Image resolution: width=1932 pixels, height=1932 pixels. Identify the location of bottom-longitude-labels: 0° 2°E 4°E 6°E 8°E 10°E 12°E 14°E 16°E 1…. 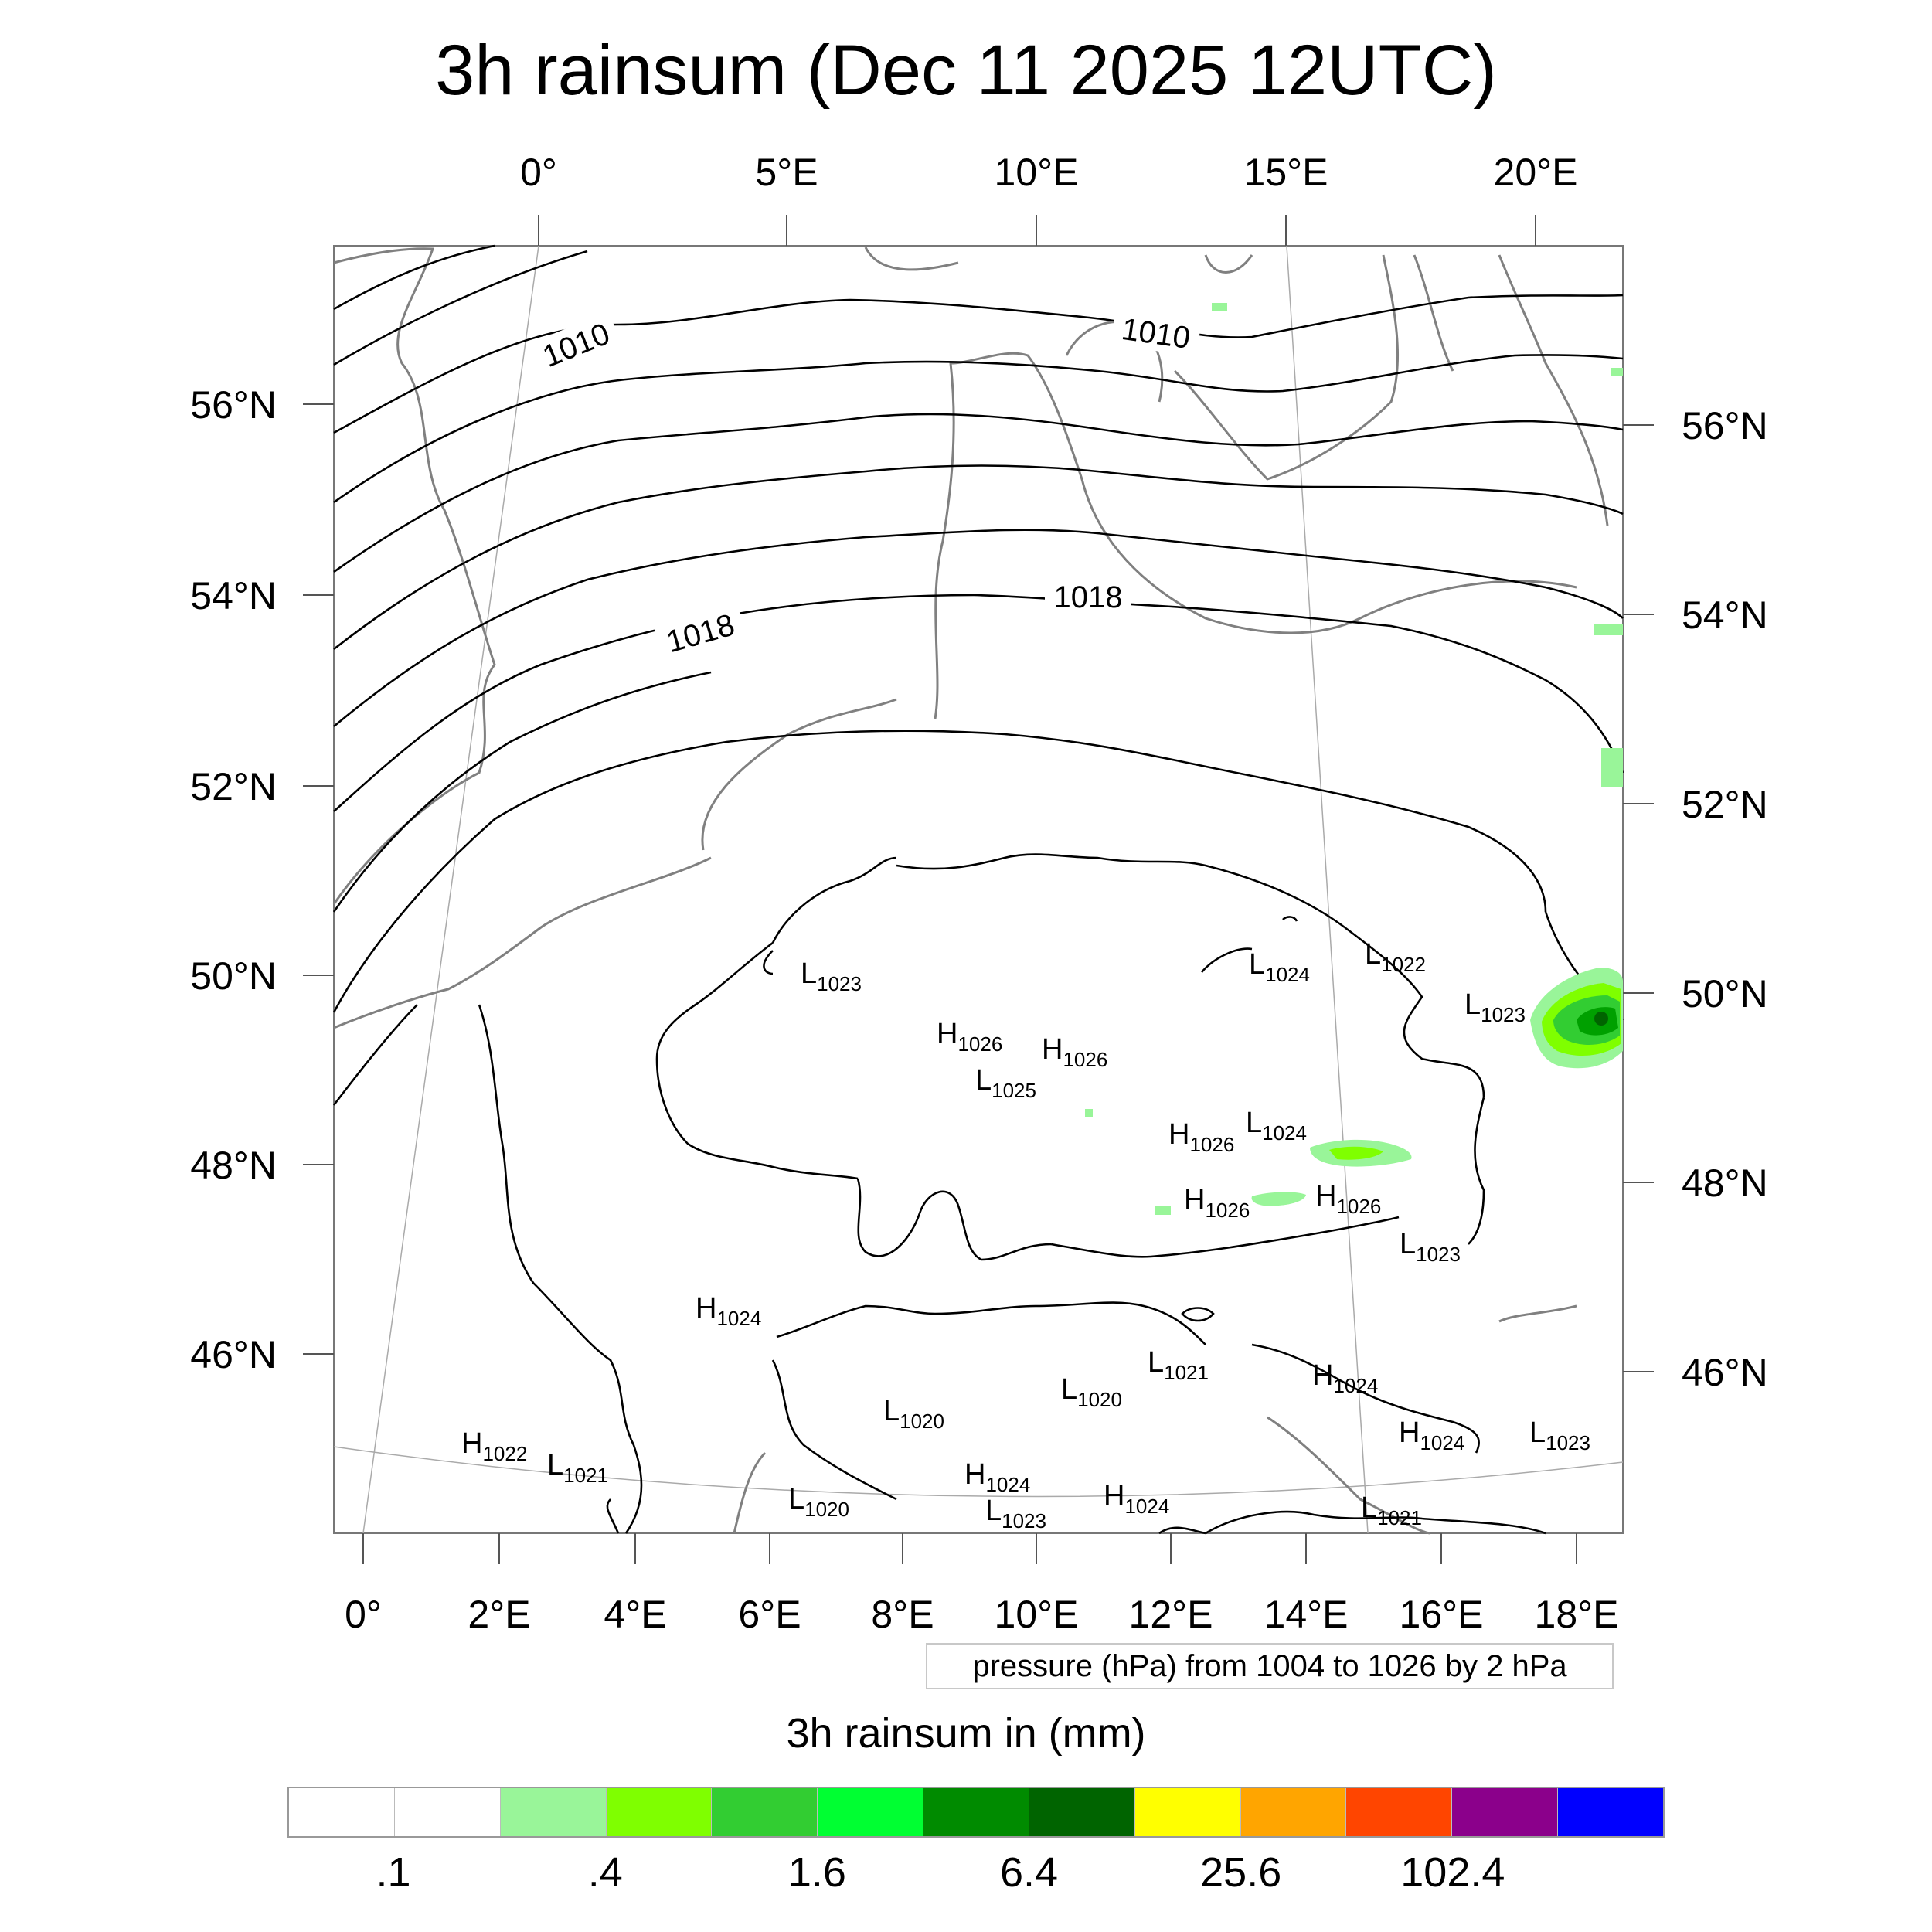
(982, 1614).